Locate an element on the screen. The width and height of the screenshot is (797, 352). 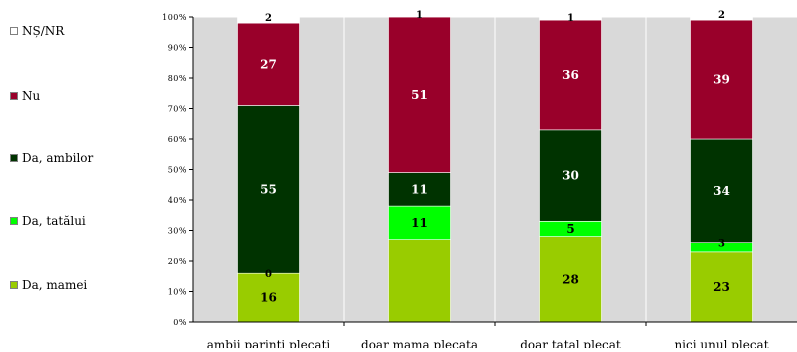
legend-label: Da, mamei is located at coordinates (55, 285).